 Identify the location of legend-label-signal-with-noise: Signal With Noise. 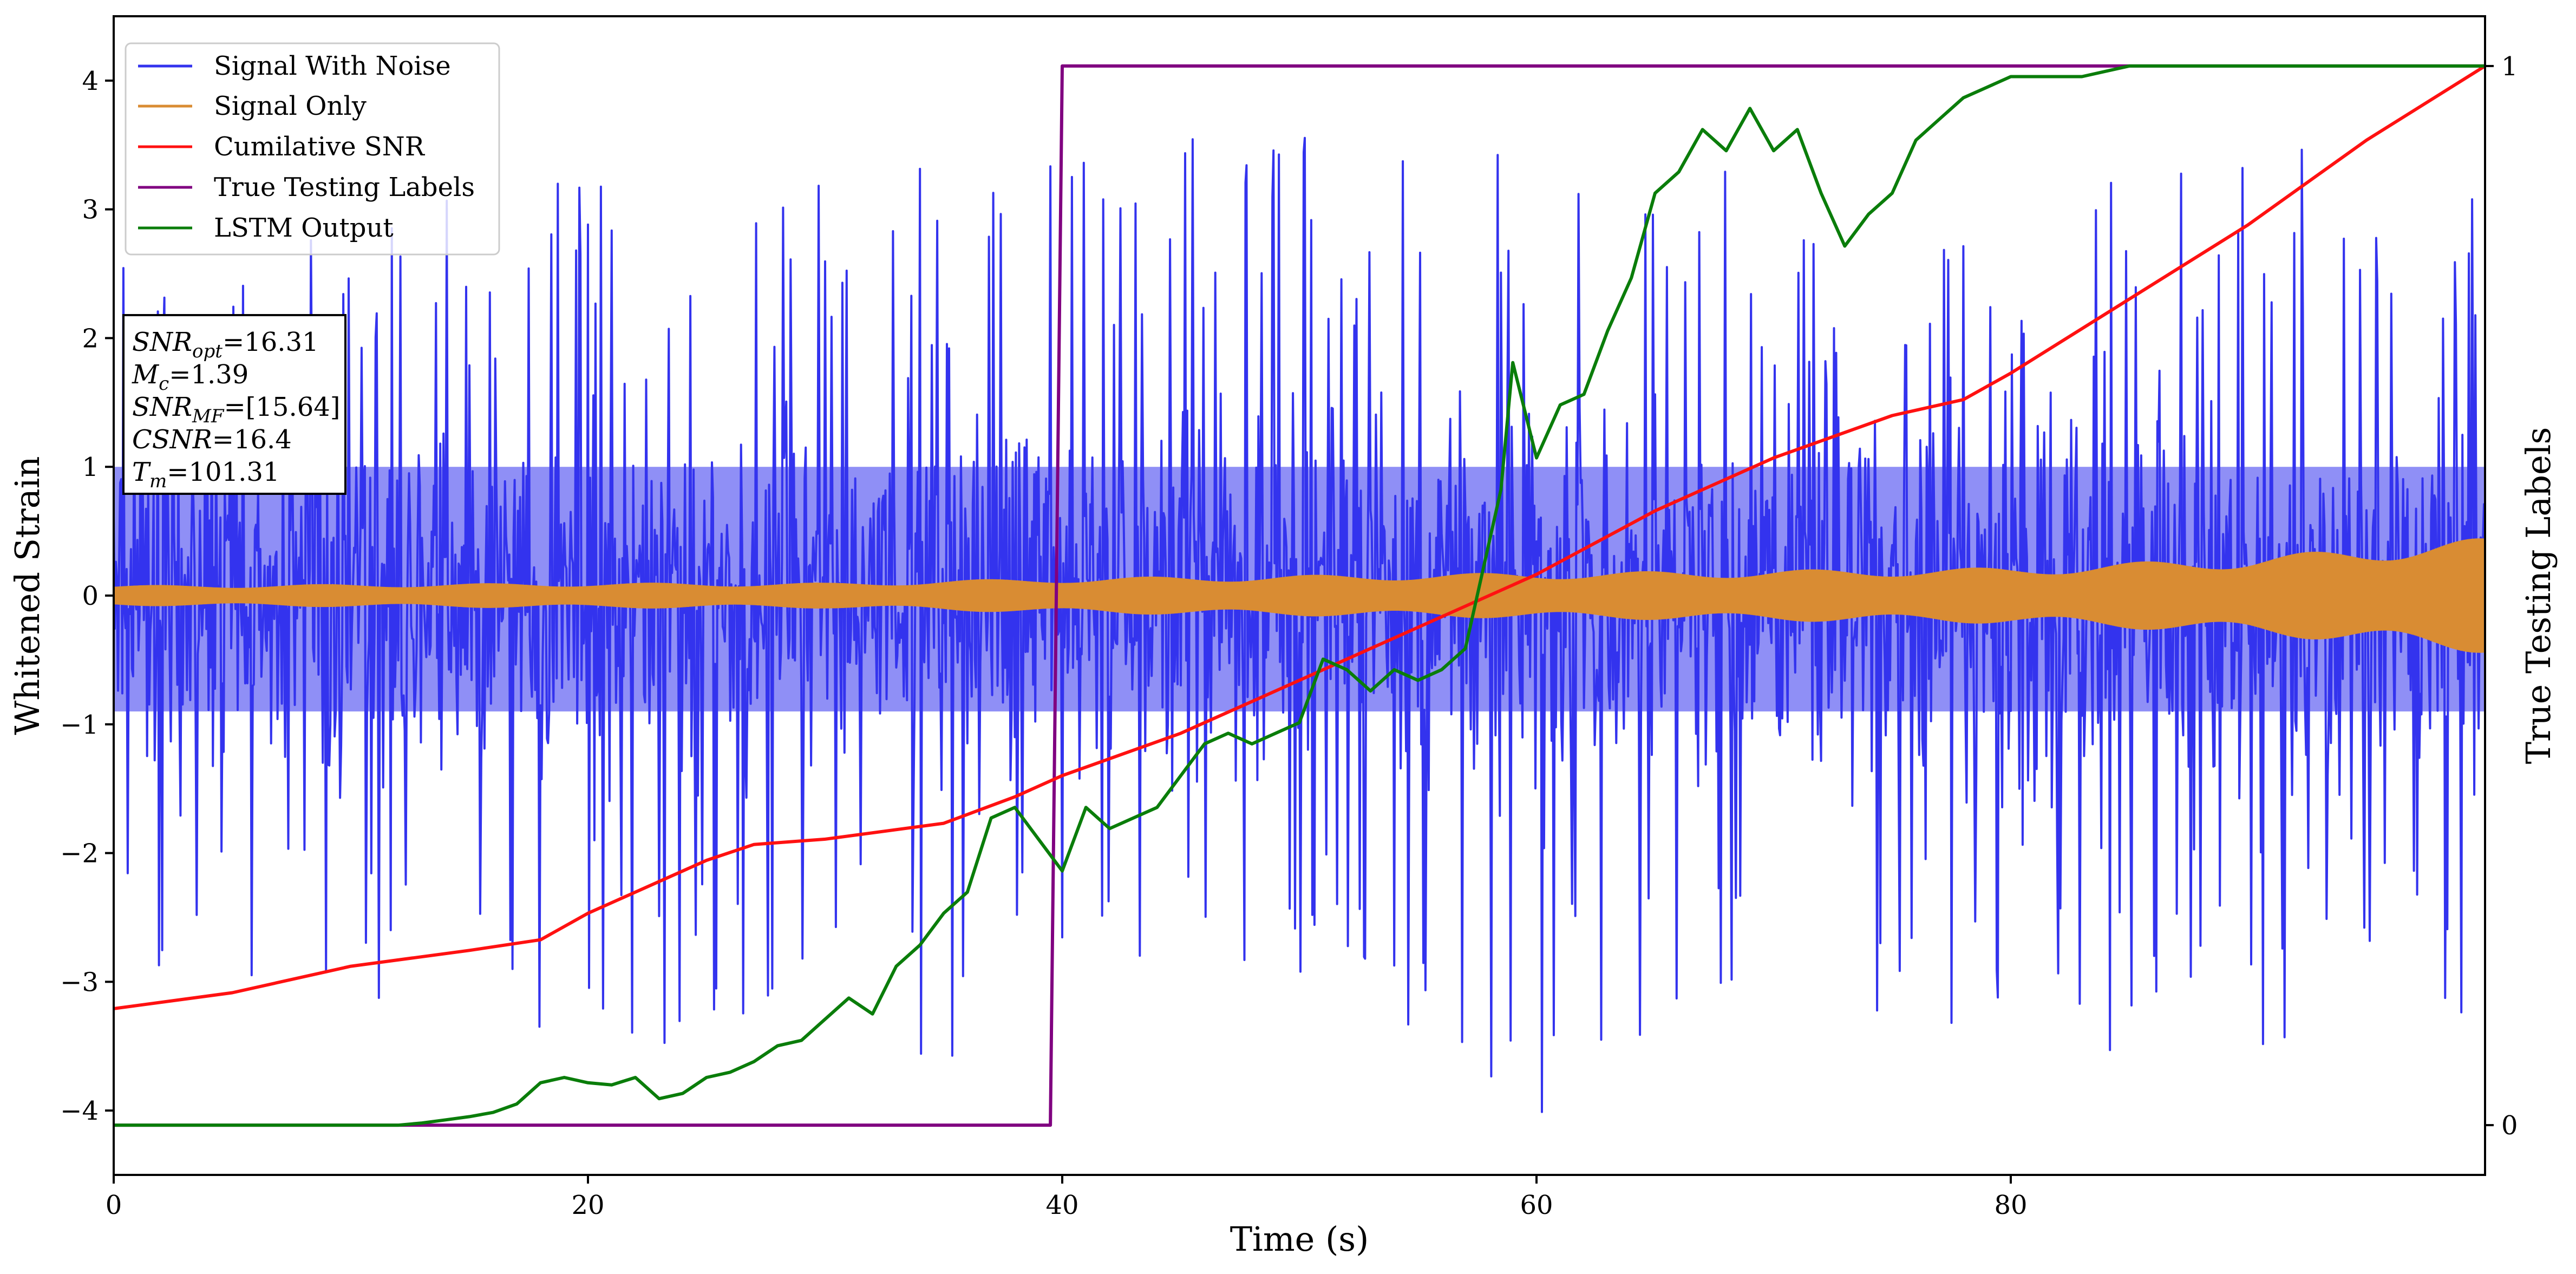
(332, 66).